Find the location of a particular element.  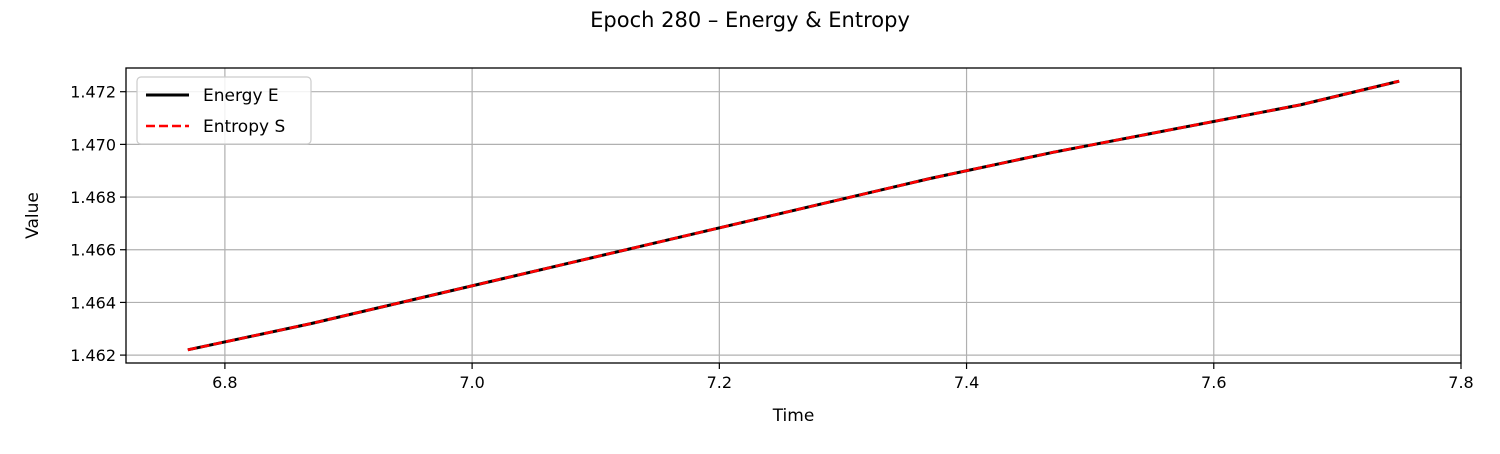

legend-label: Entropy S is located at coordinates (244, 127).